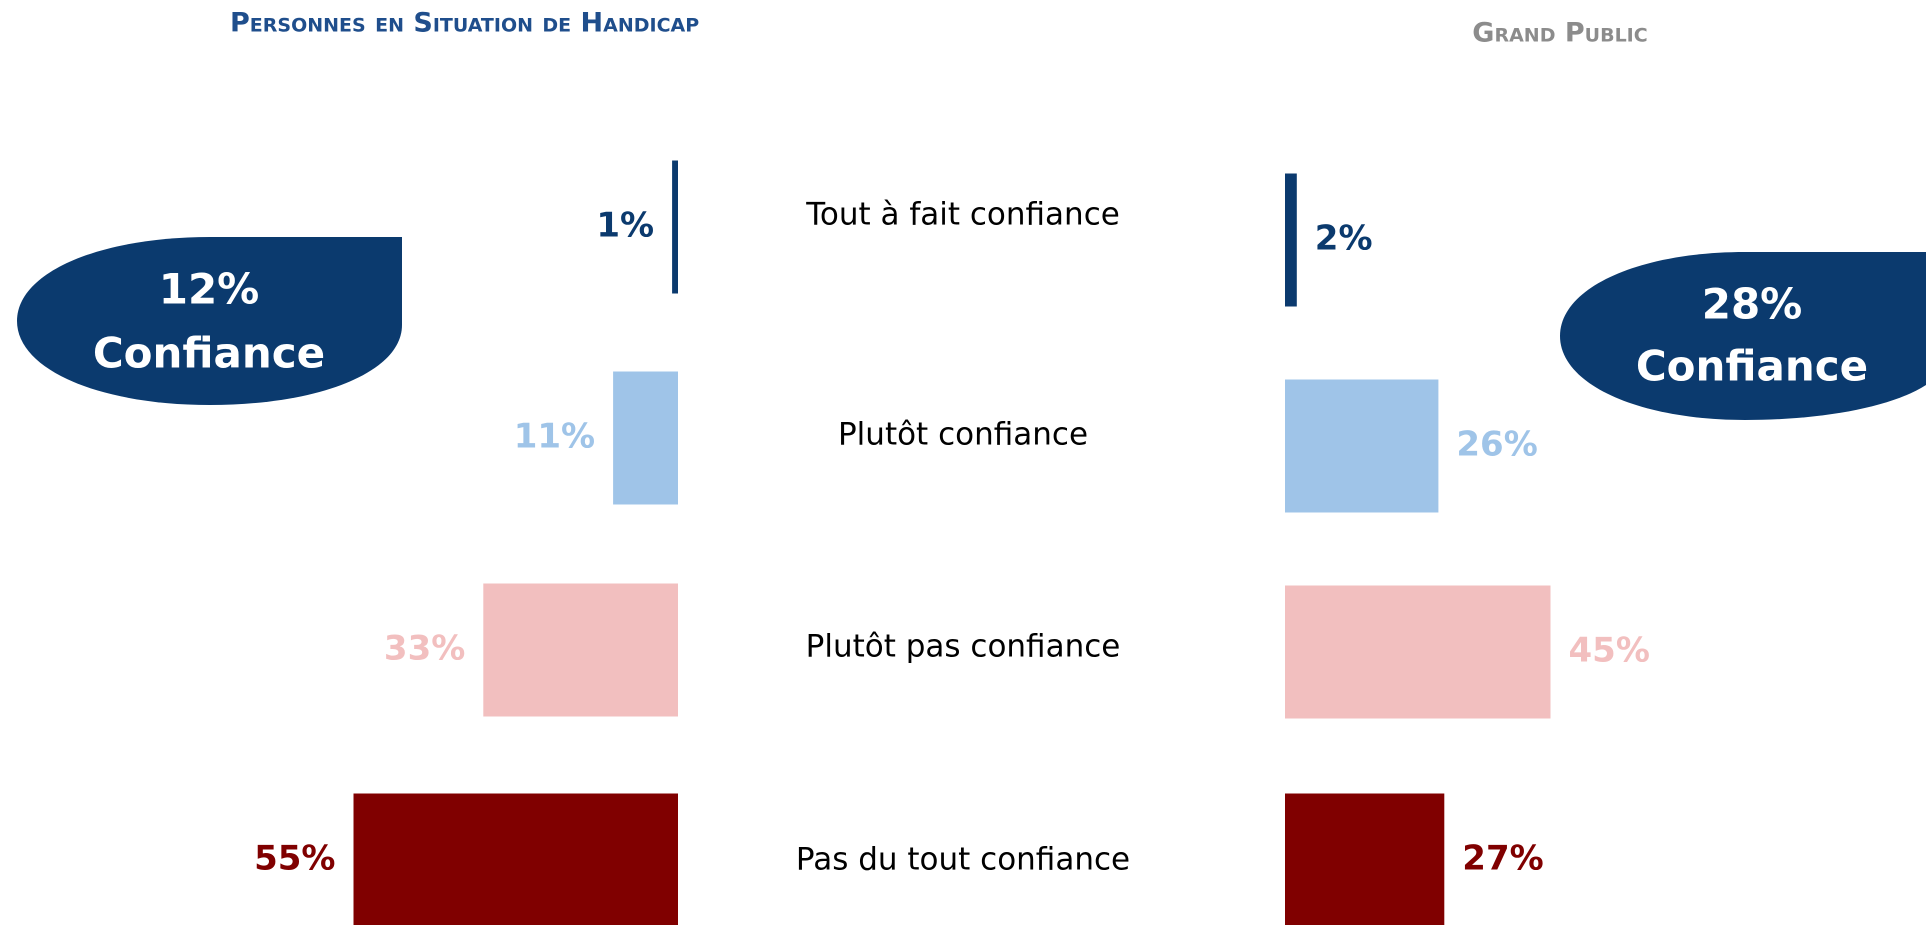 The image size is (1926, 925). What do you see at coordinates (963, 647) in the screenshot?
I see `category-label: Plutôt pas confiance` at bounding box center [963, 647].